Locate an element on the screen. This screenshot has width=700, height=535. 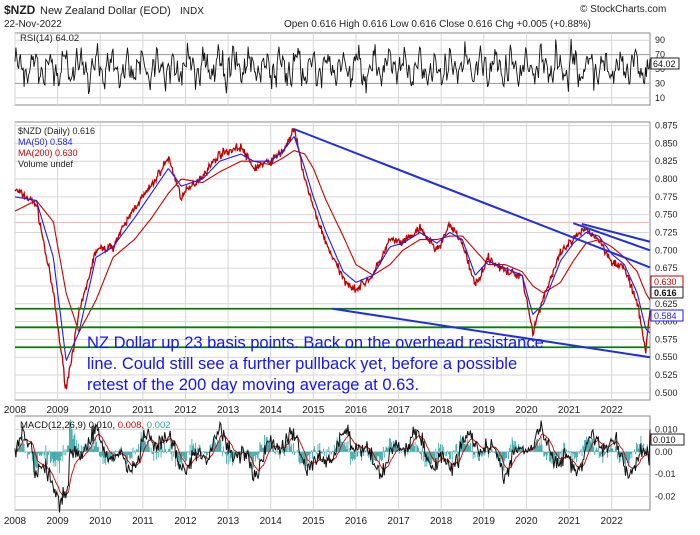
y-tick-label: 0.525 is located at coordinates (666, 375).